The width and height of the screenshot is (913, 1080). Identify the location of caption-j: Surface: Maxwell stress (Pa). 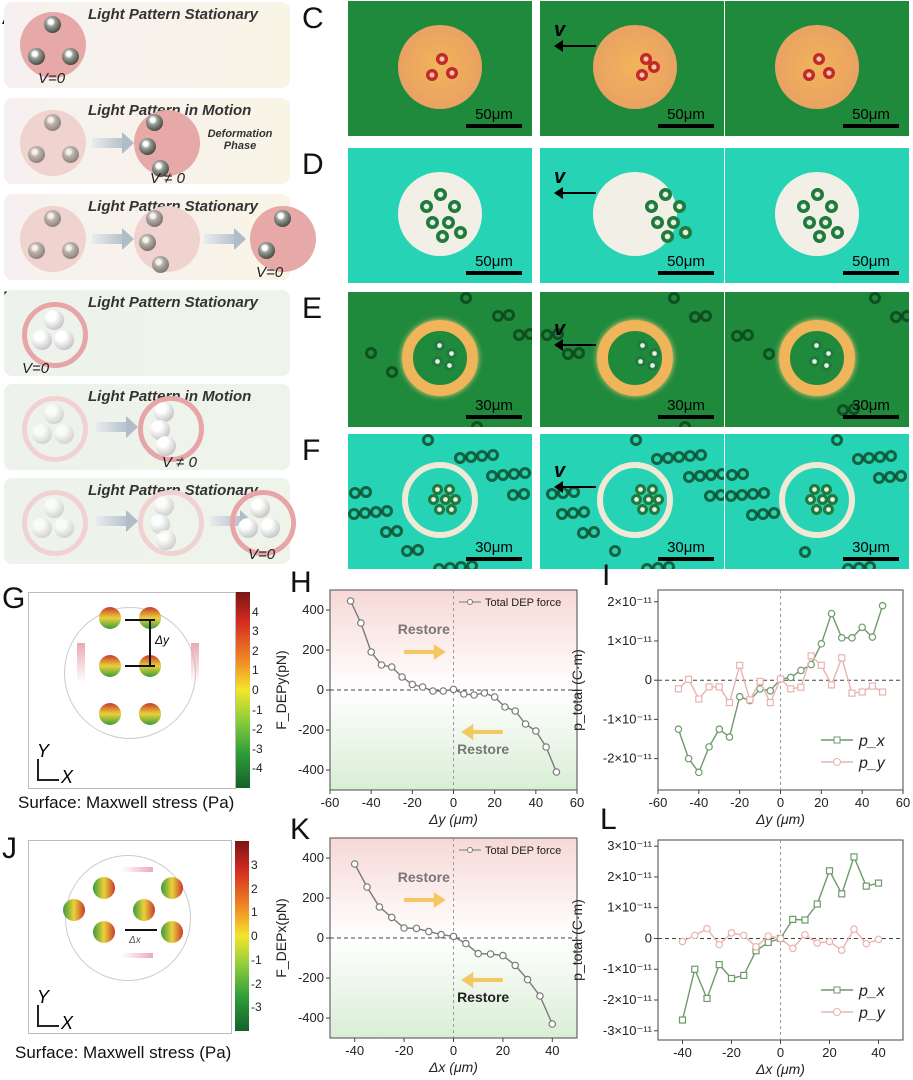
(123, 1052).